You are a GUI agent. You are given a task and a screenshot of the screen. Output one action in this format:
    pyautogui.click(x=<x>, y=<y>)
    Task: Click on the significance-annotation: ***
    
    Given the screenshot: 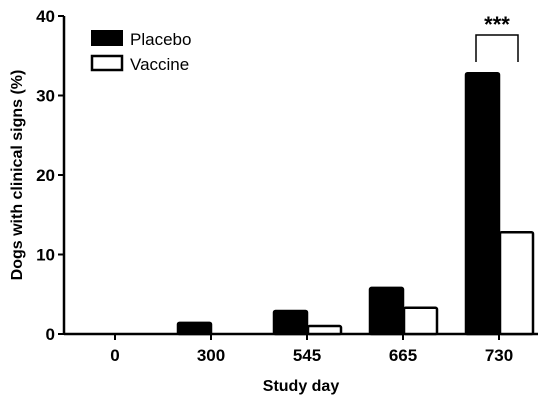 What is the action you would take?
    pyautogui.click(x=497, y=37)
    